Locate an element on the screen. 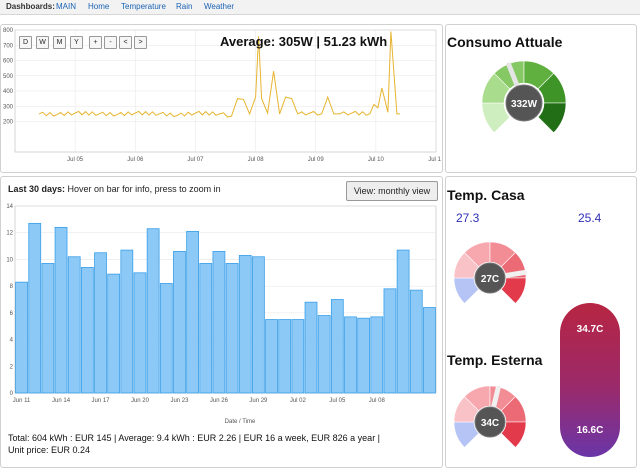 This screenshot has width=640, height=475. esterna-hub is located at coordinates (490, 422).